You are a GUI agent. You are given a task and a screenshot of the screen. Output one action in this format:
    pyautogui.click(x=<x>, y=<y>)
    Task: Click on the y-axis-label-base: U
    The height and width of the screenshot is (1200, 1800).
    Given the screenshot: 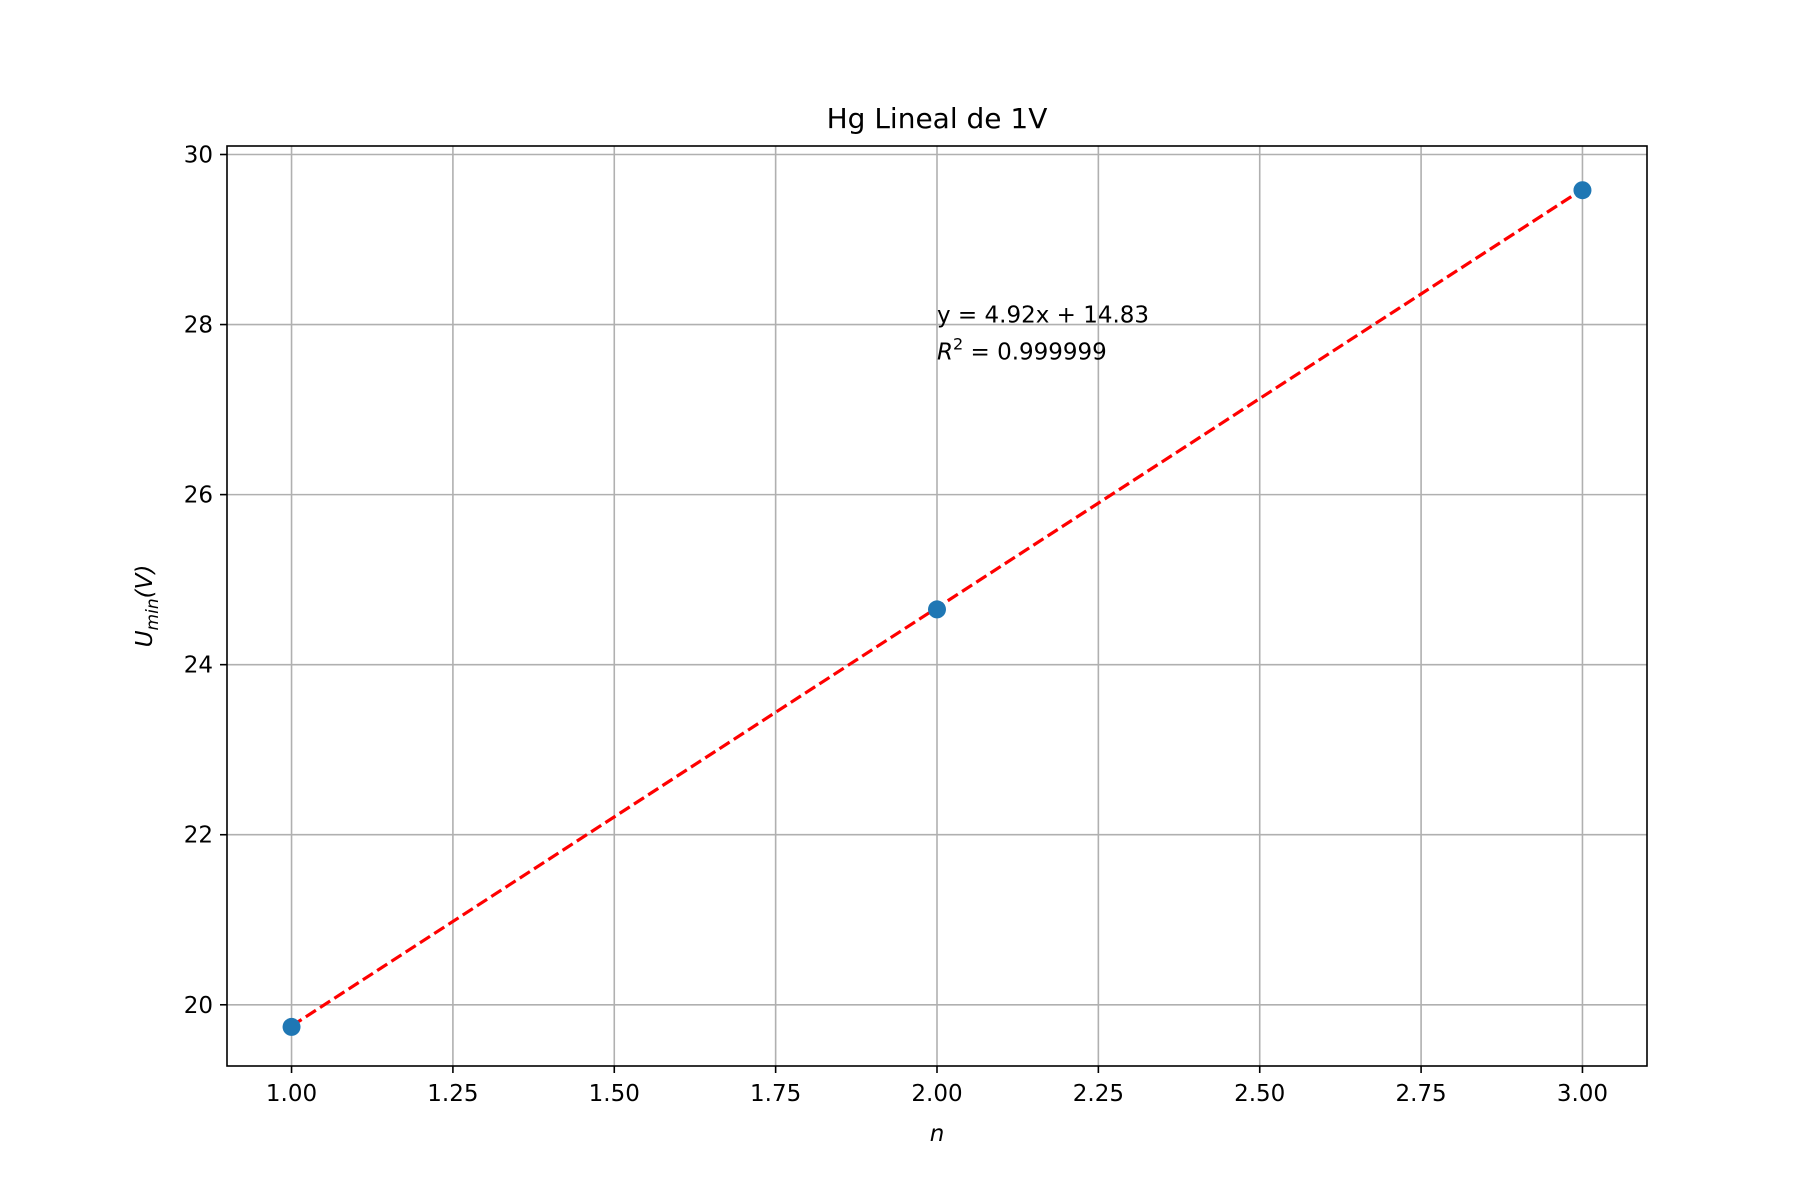 What is the action you would take?
    pyautogui.click(x=145, y=638)
    